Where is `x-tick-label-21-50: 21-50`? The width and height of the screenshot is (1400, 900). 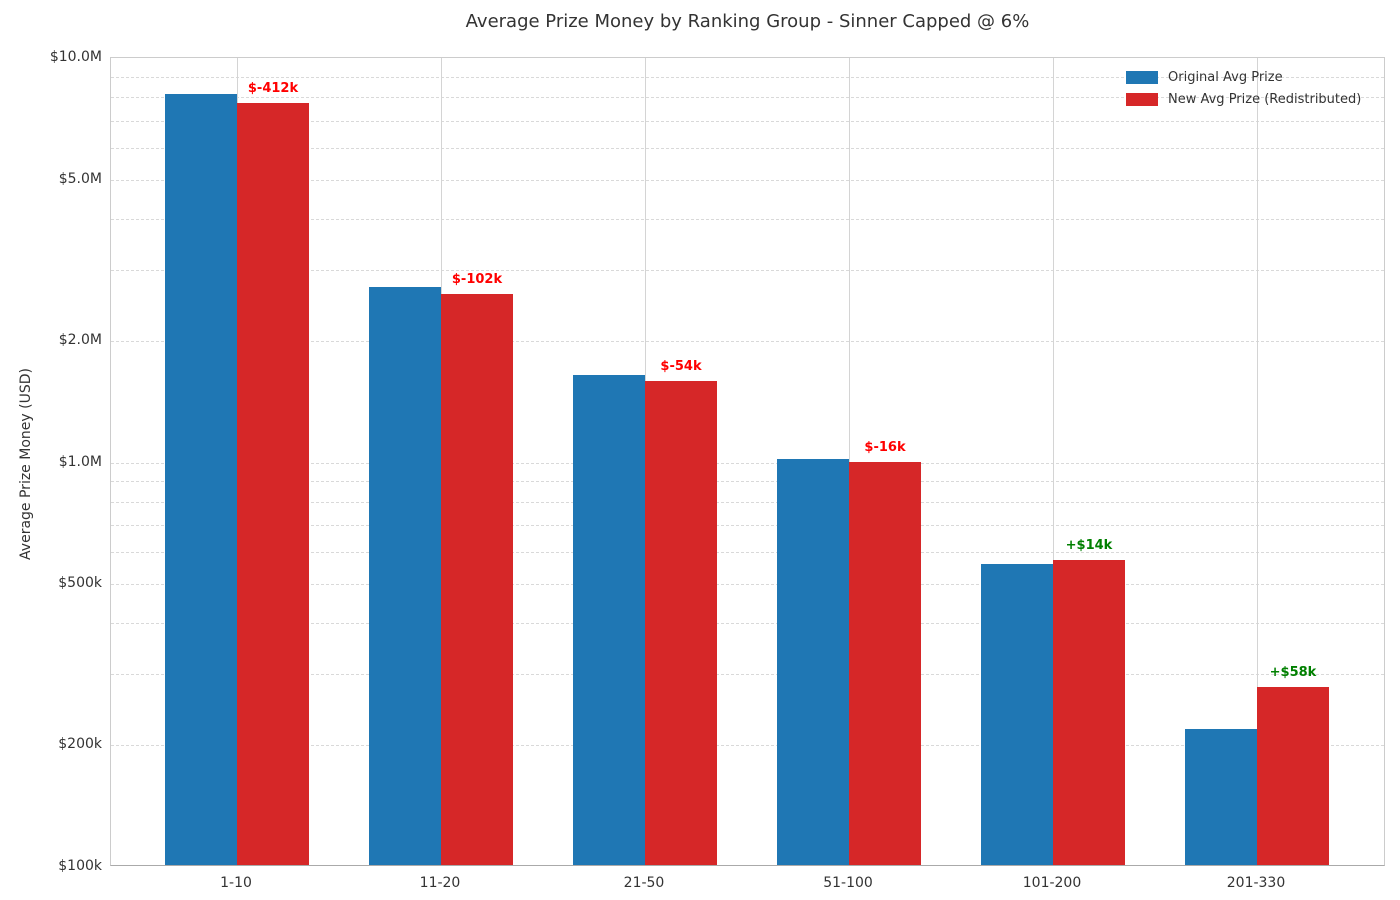
x-tick-label-21-50: 21-50 is located at coordinates (644, 883).